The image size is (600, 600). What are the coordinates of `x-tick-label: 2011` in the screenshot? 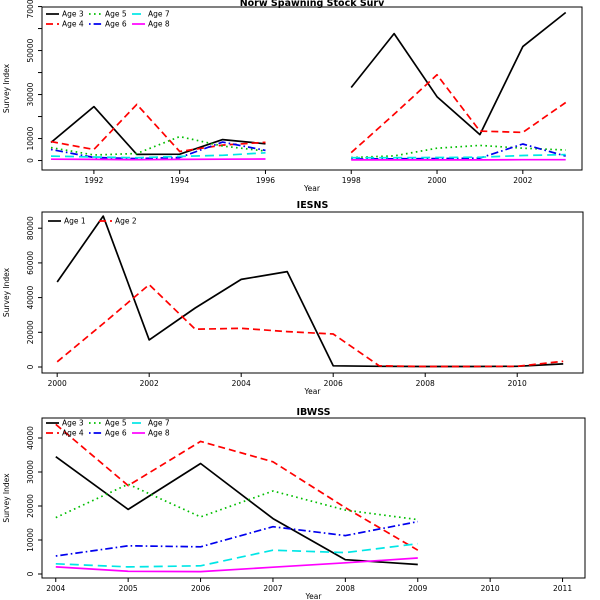 It's located at (562, 588).